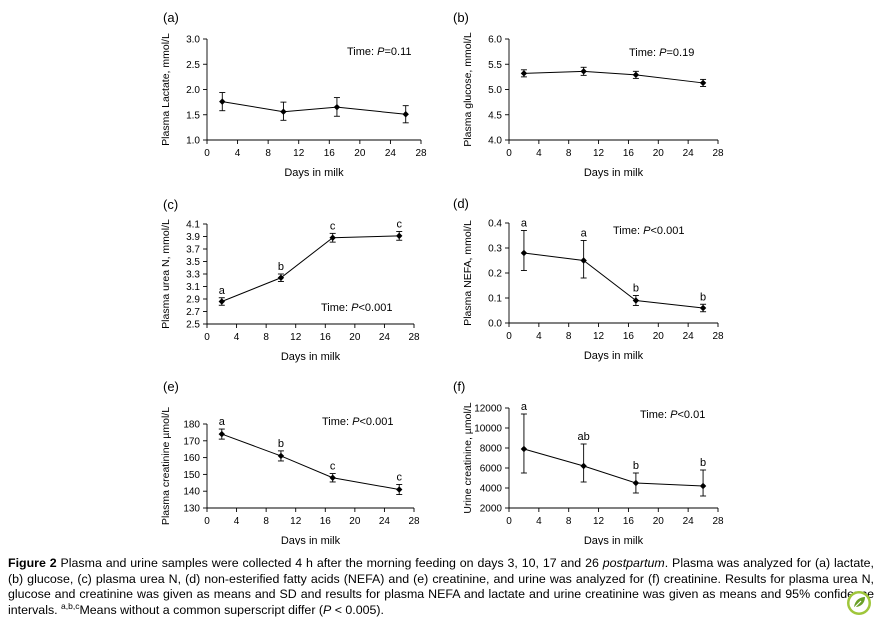 The width and height of the screenshot is (882, 626). Describe the element at coordinates (193, 250) in the screenshot. I see `y-tick-label: 3.7` at that location.